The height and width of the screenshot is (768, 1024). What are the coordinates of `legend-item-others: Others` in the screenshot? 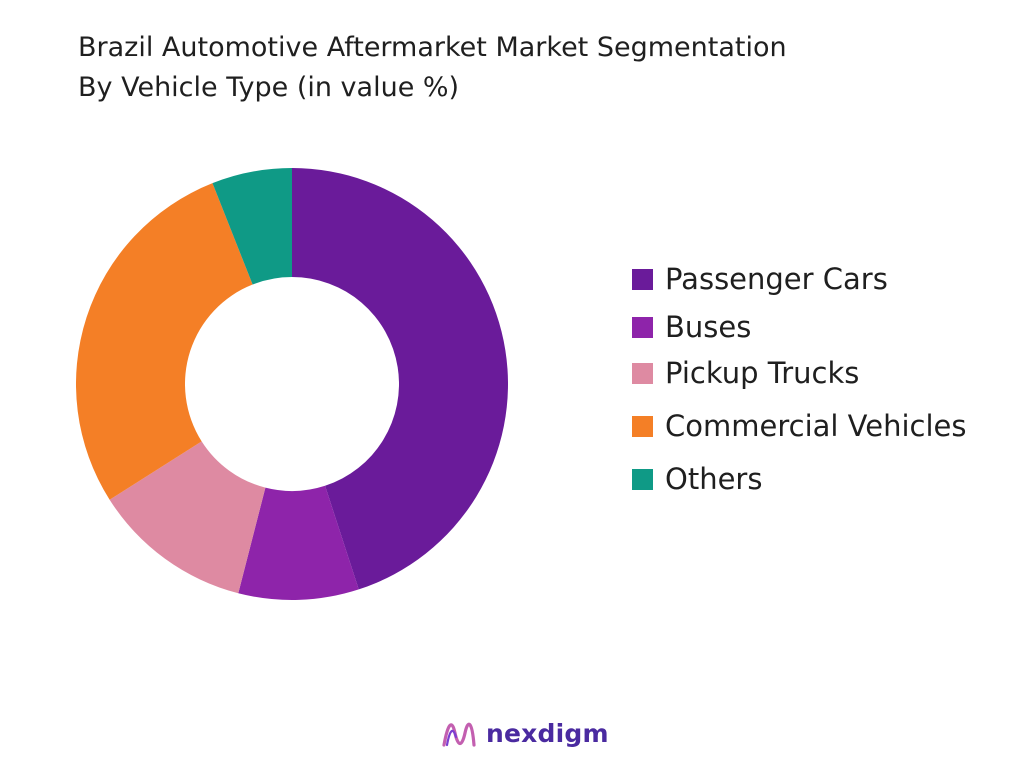 It's located at (697, 479).